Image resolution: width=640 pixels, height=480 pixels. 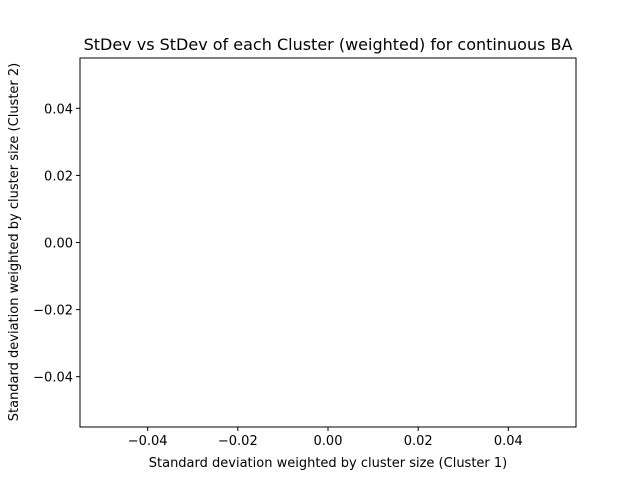 What do you see at coordinates (418, 441) in the screenshot?
I see `x-tick-label: 0.02` at bounding box center [418, 441].